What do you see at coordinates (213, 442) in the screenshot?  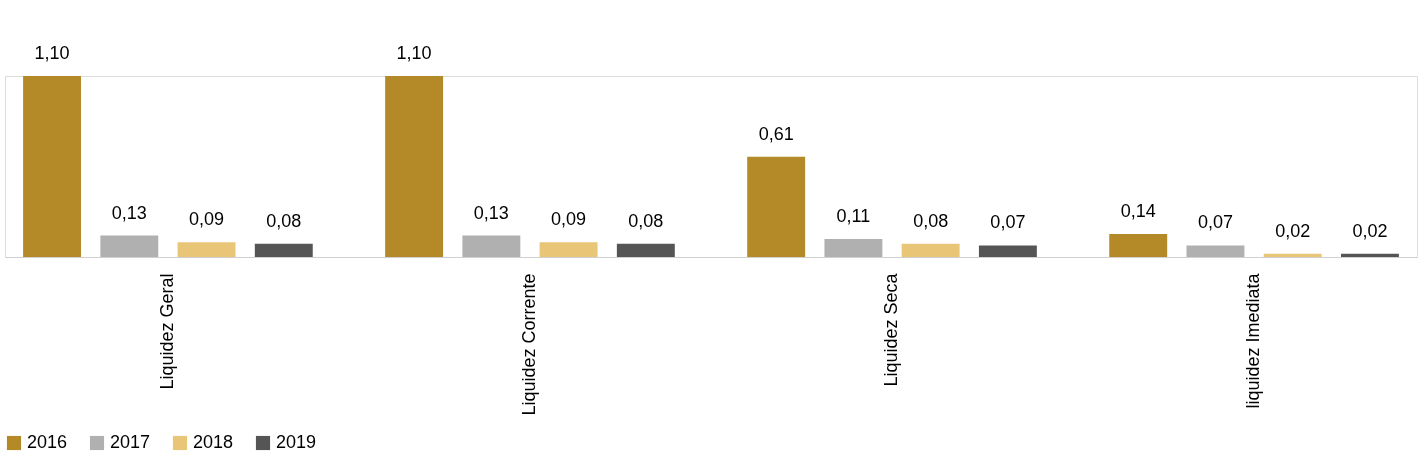 I see `legend-label: 2018` at bounding box center [213, 442].